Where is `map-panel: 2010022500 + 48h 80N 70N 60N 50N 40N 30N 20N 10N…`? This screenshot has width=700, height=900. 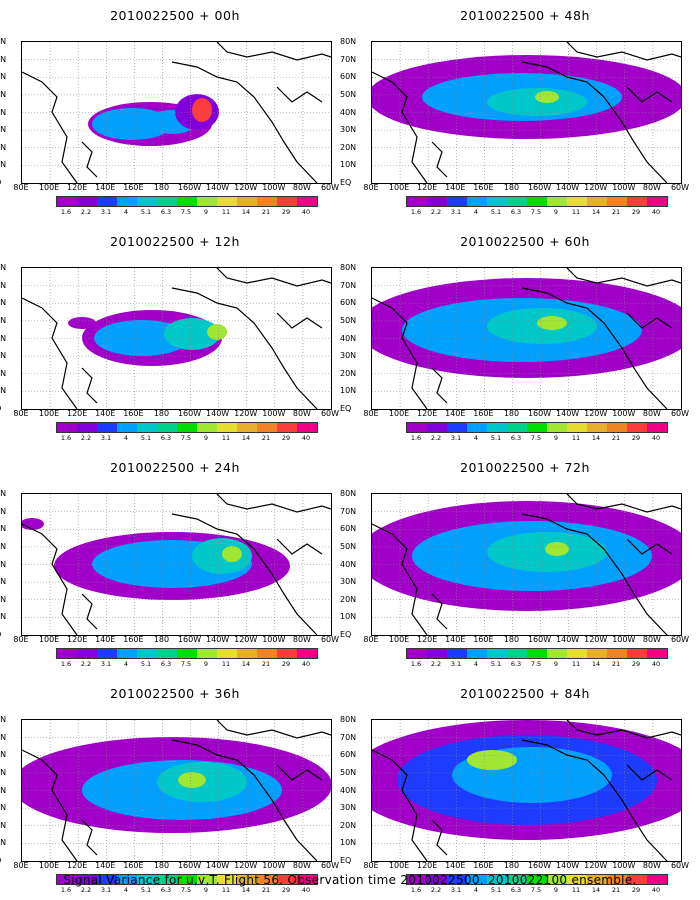
map-panel: 2010022500 + 48h 80N 70N 60N 50N 40N 30N 20N 10N… is located at coordinates (520, 109).